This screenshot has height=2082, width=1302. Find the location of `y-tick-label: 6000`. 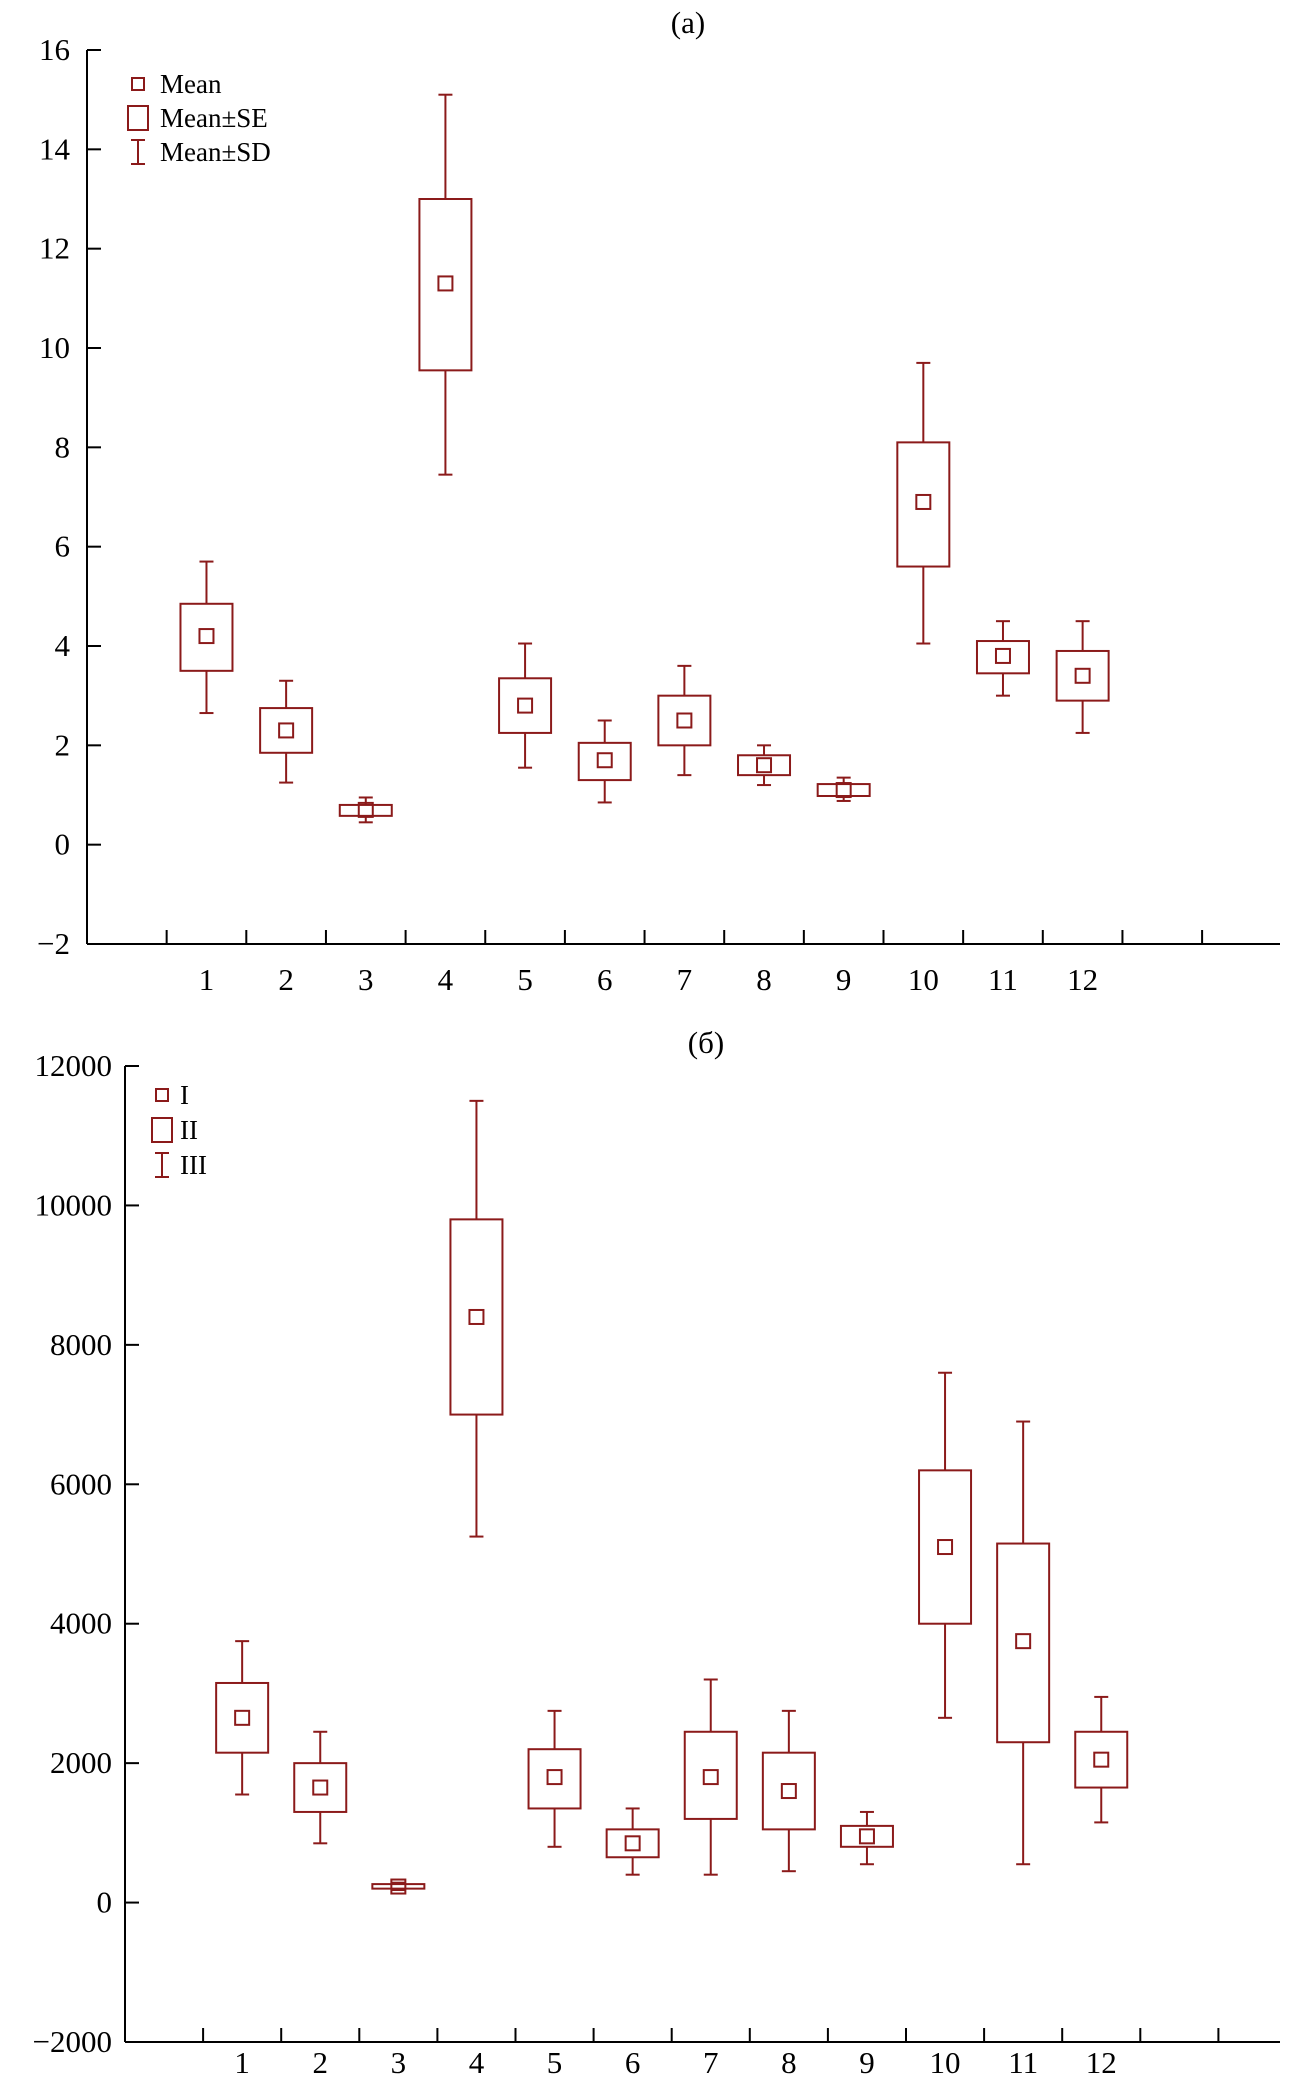

y-tick-label: 6000 is located at coordinates (81, 1483).